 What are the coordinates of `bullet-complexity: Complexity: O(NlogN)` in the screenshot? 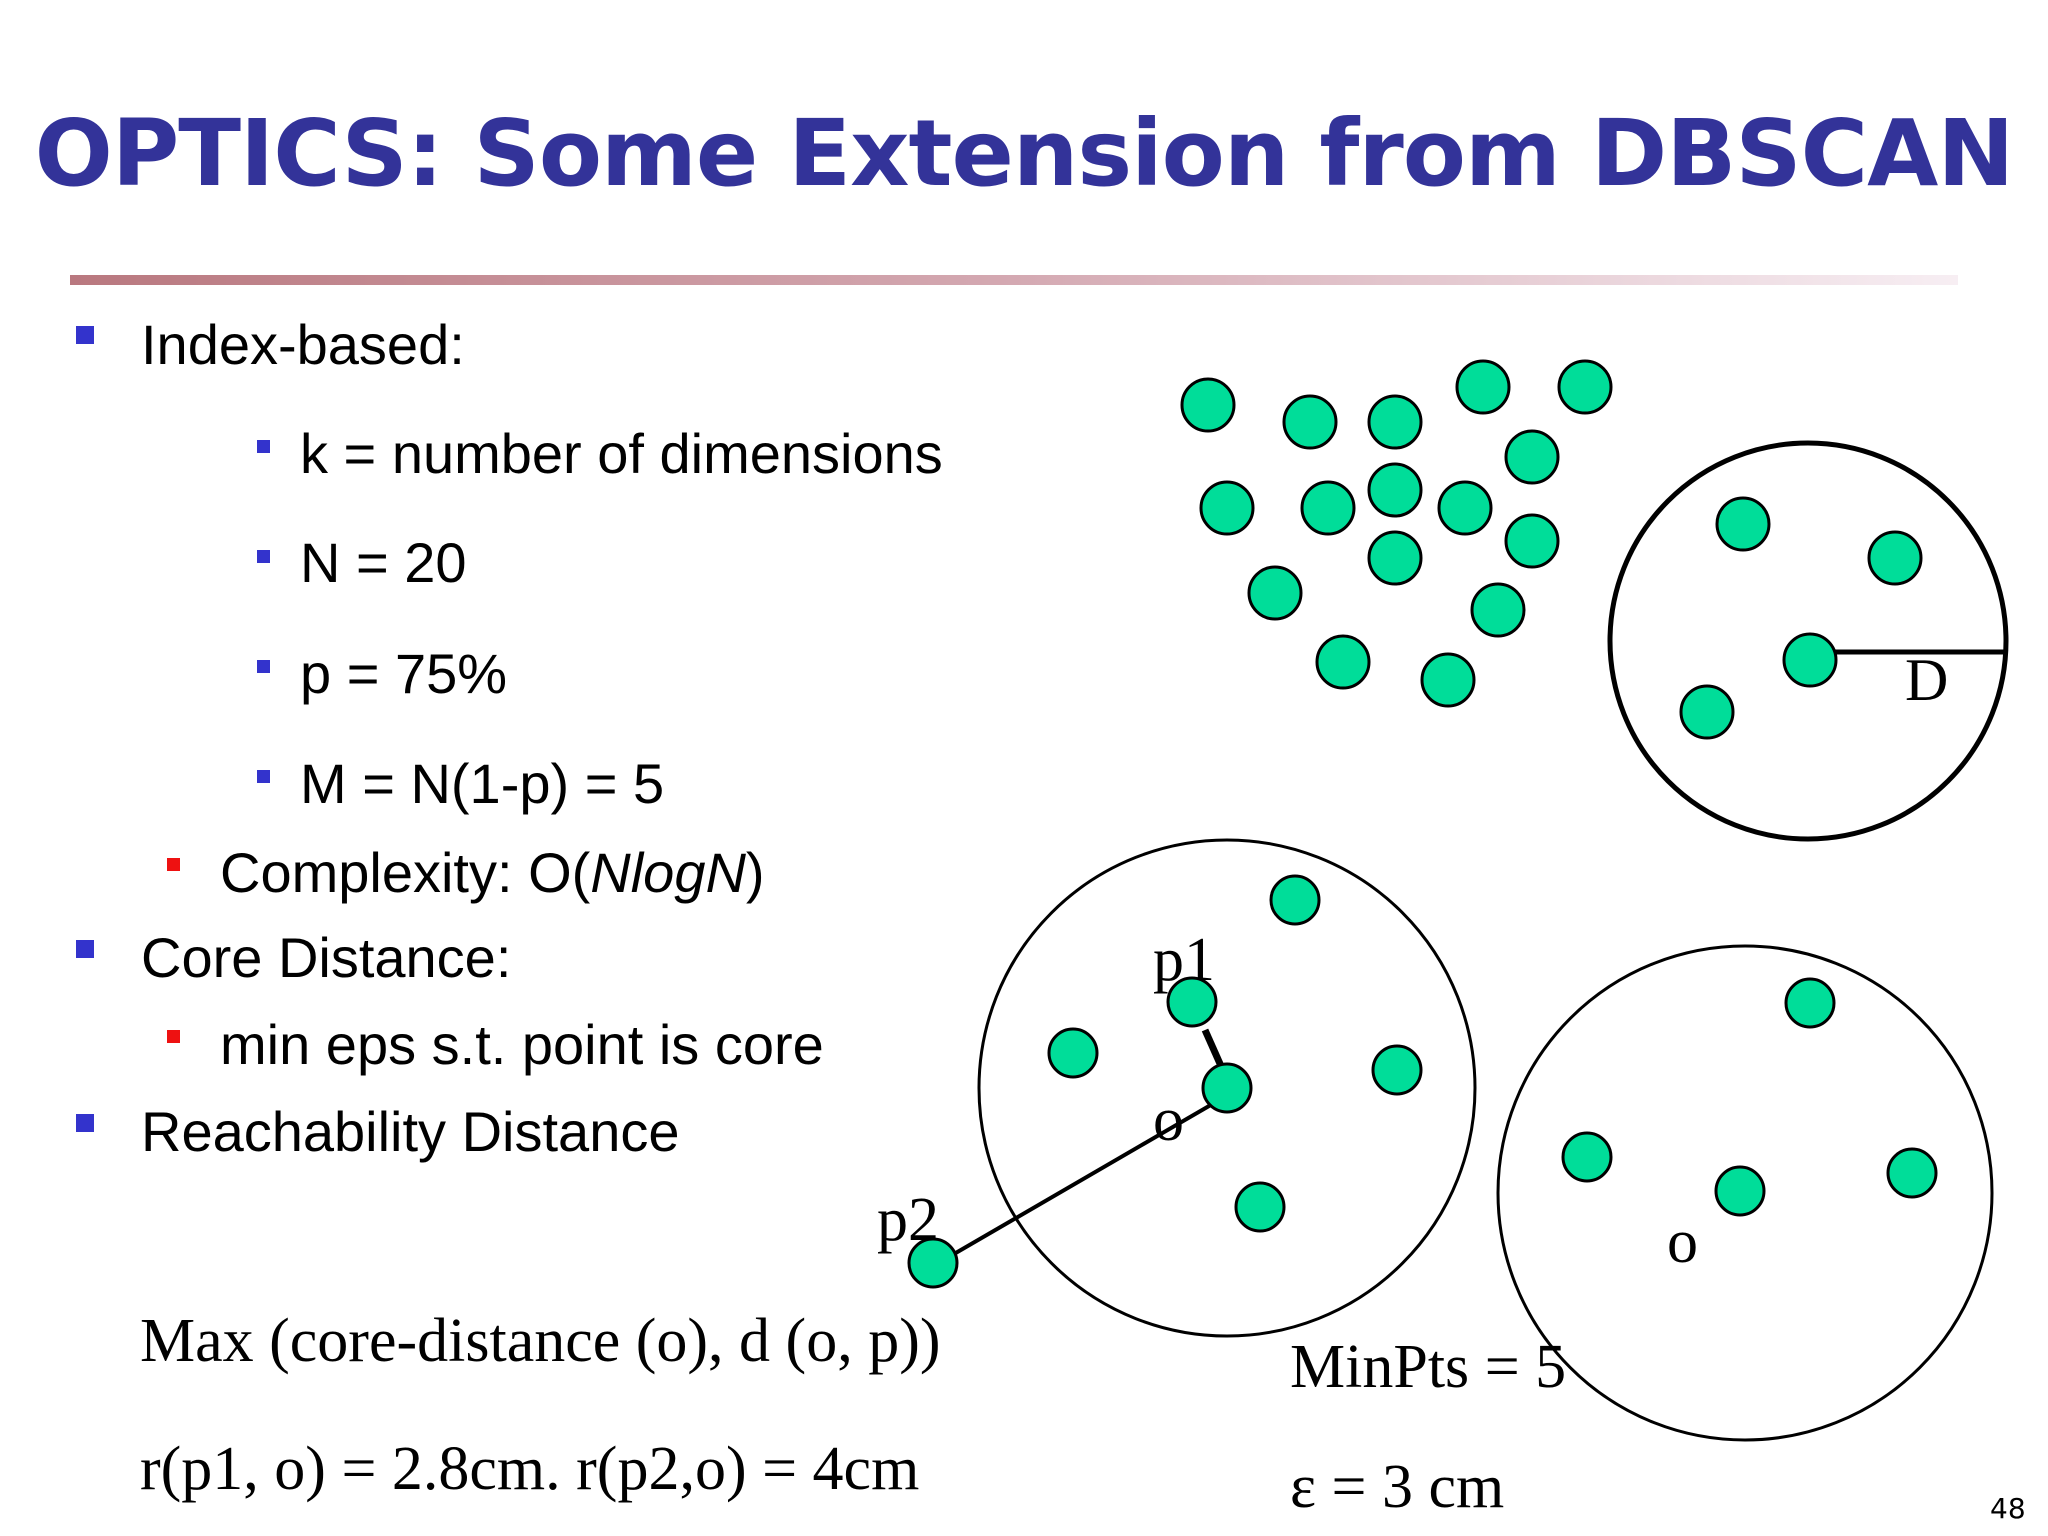 It's located at (492, 873).